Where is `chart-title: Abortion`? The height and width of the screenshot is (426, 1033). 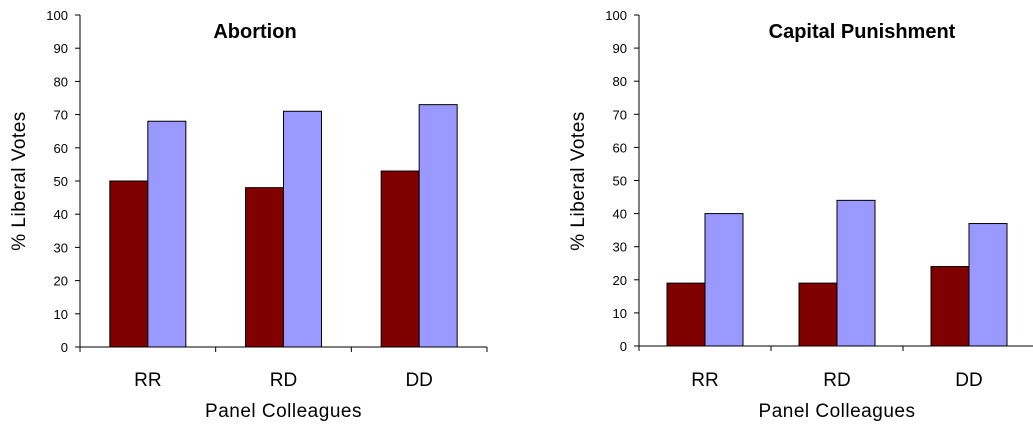
chart-title: Abortion is located at coordinates (254, 32).